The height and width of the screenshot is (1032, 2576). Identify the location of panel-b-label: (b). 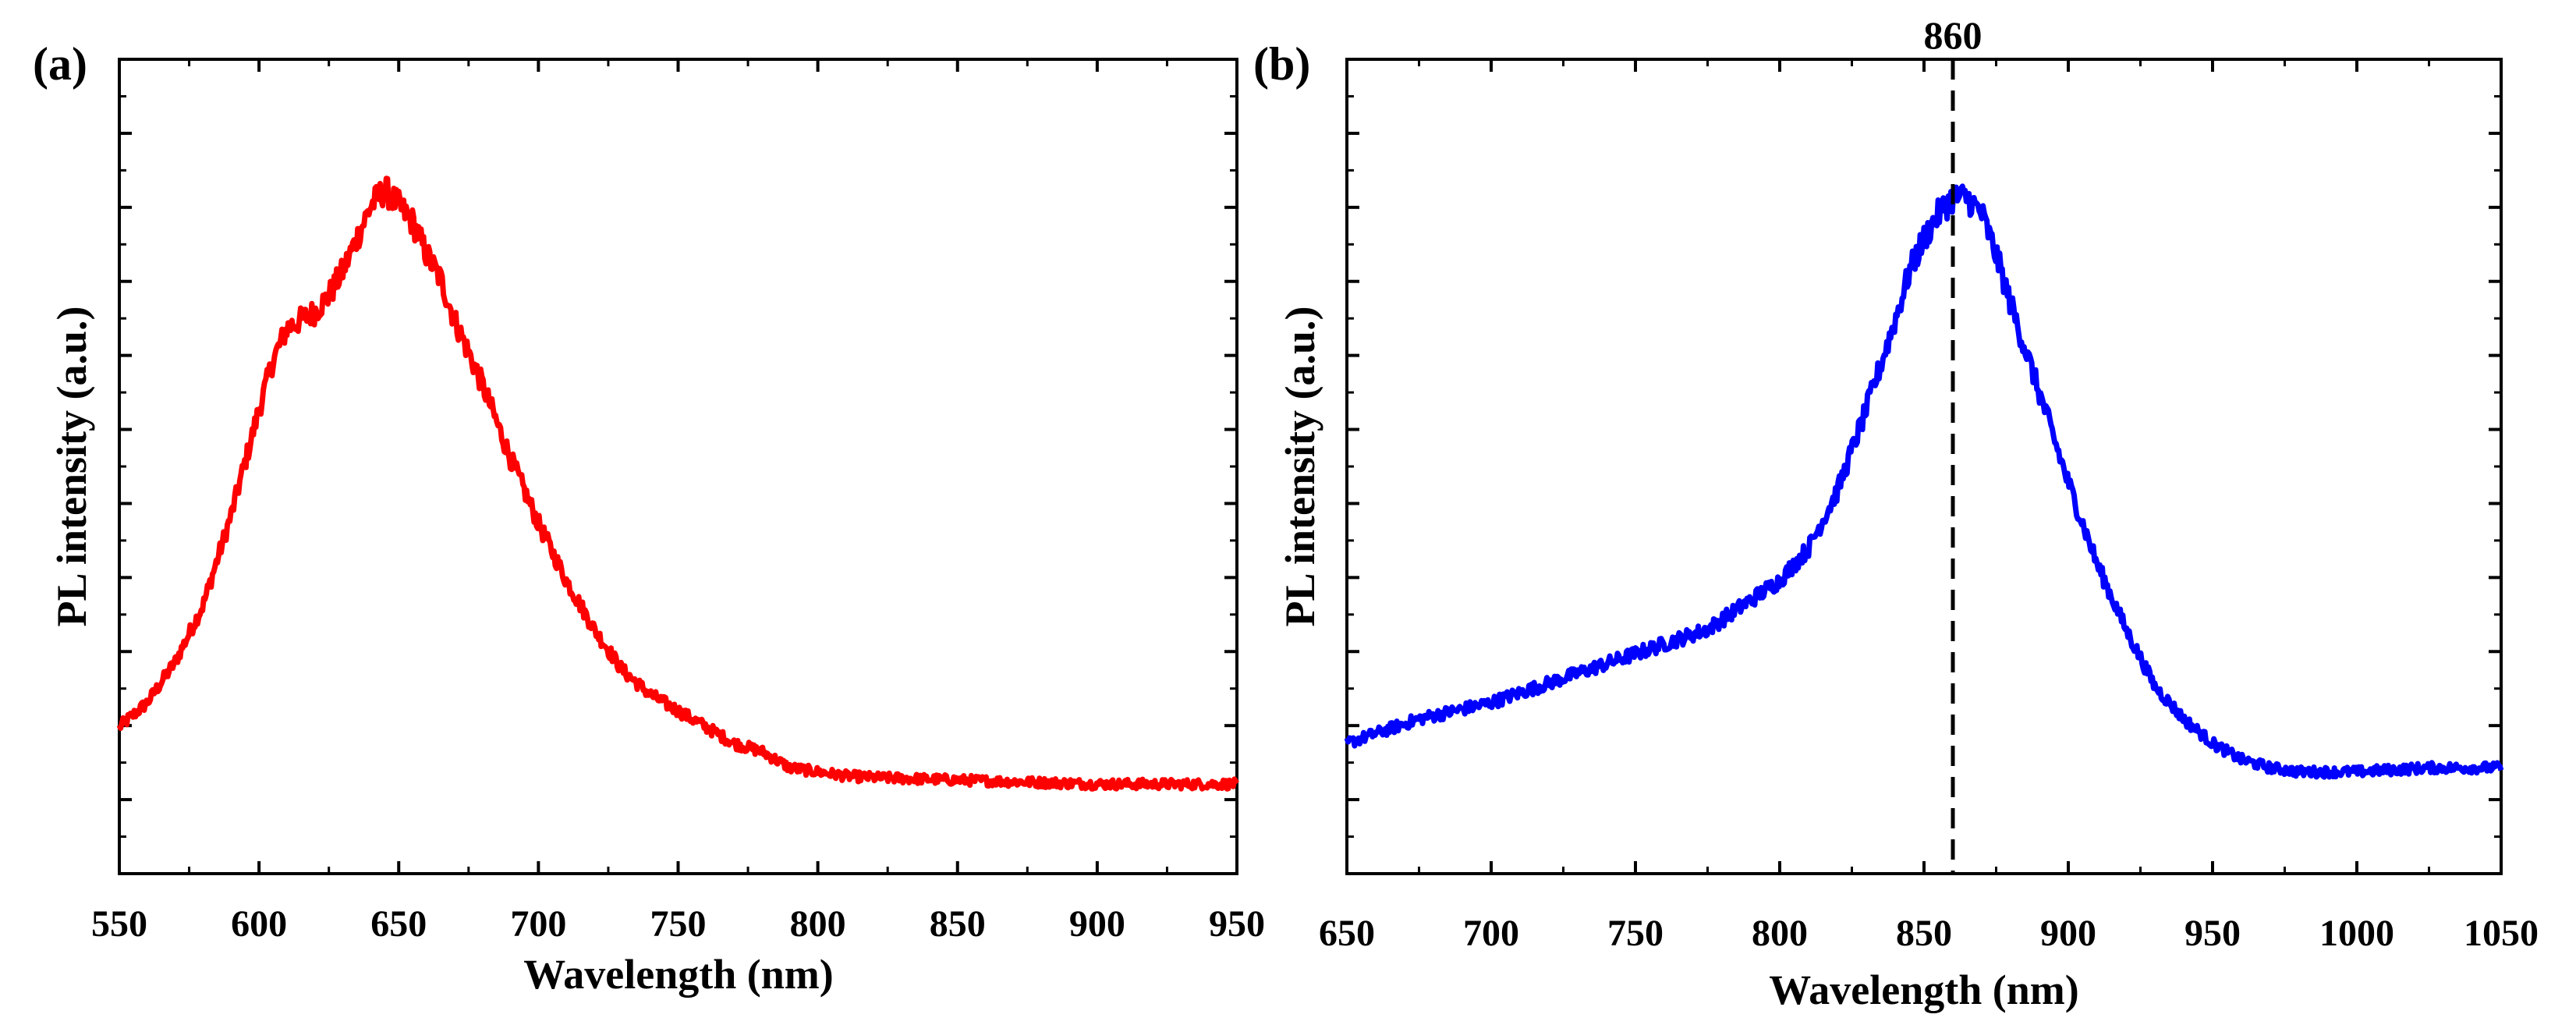
(1281, 64).